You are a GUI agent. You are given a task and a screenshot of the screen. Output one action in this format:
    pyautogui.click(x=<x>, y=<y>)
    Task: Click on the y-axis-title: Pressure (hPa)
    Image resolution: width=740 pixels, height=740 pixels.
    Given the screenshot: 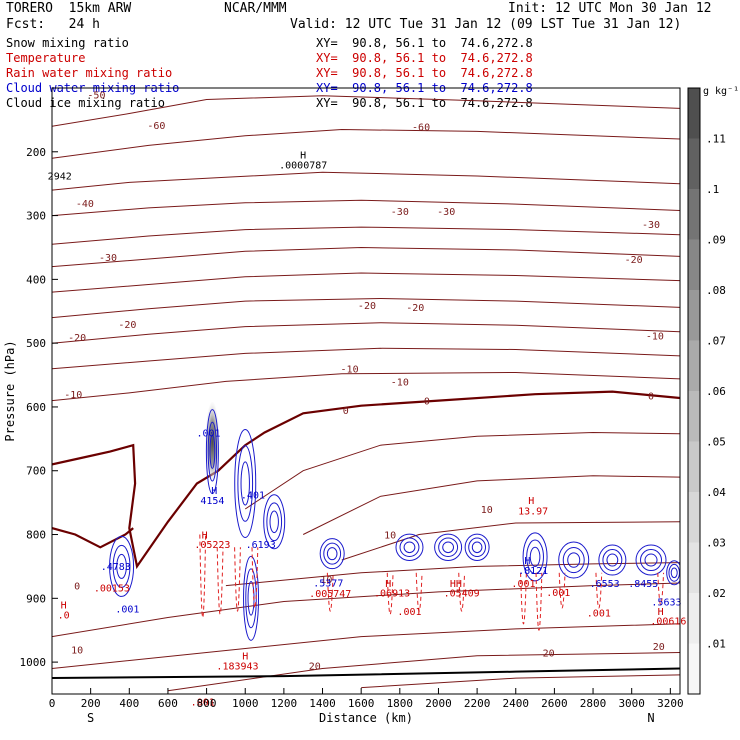 What is the action you would take?
    pyautogui.click(x=10, y=390)
    